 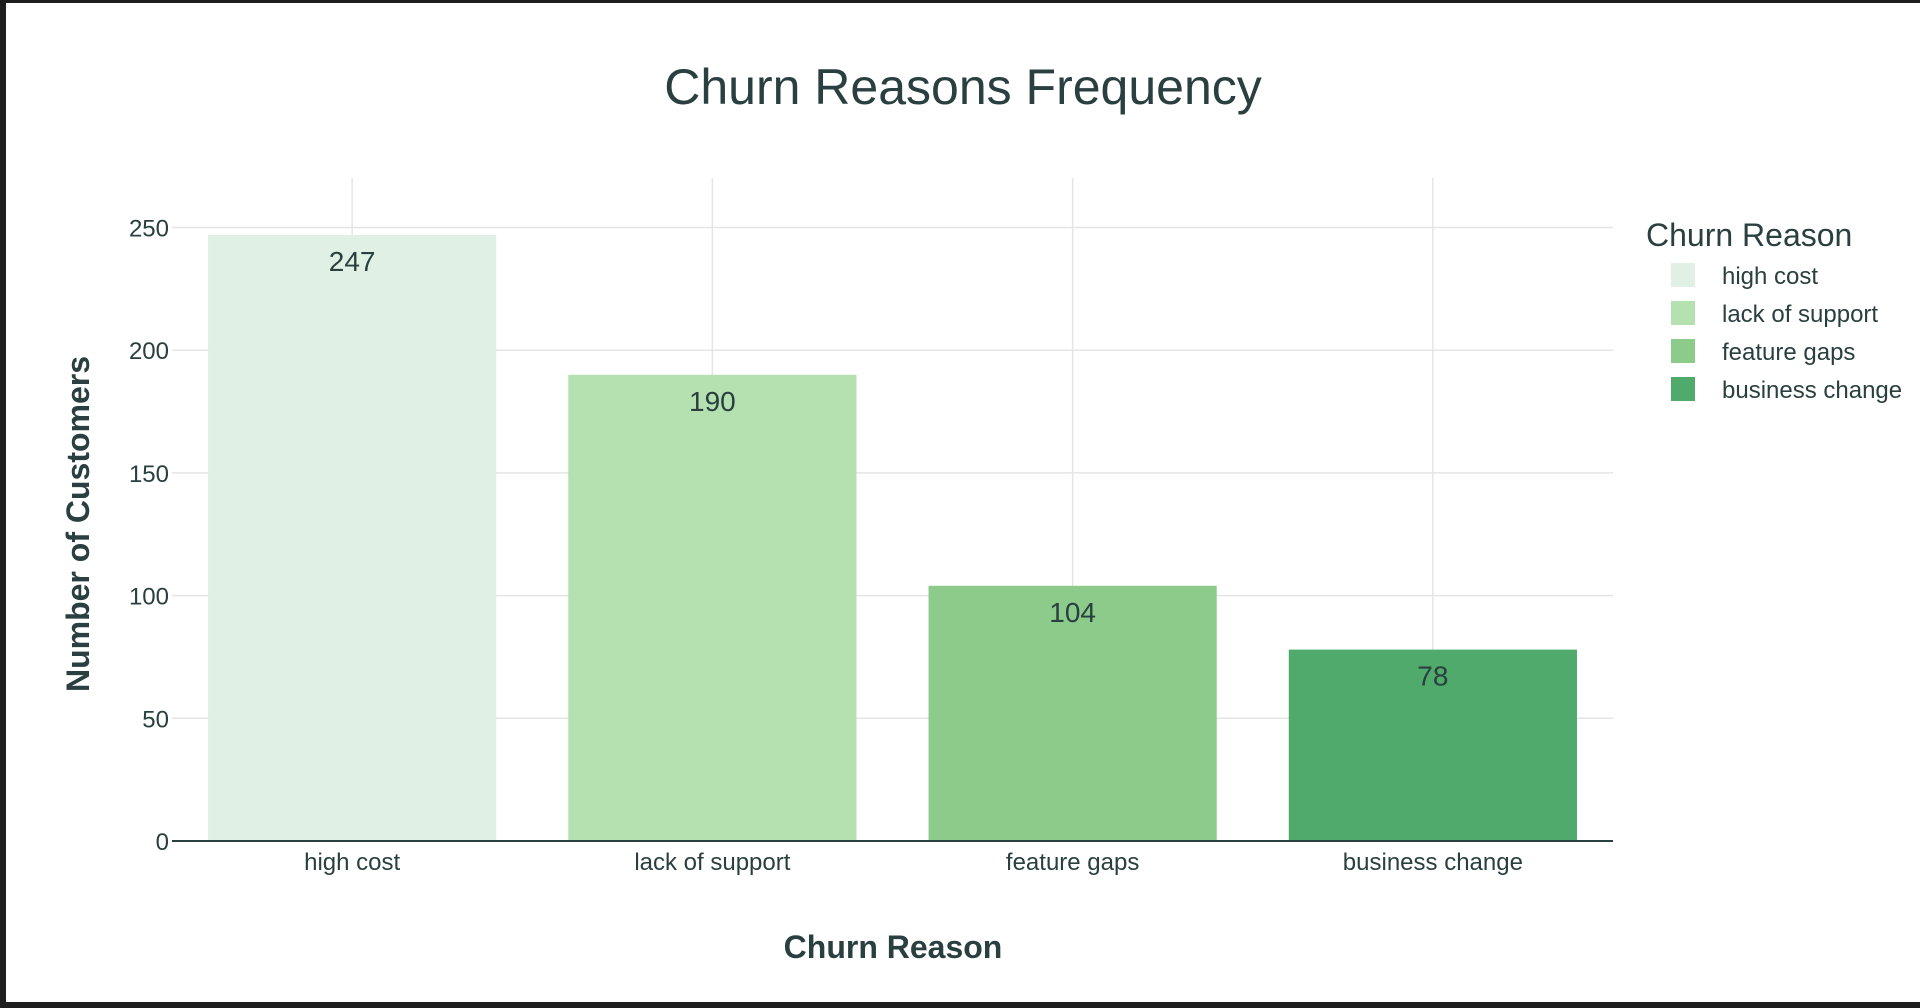 What do you see at coordinates (352, 537) in the screenshot?
I see `bar-high-cost` at bounding box center [352, 537].